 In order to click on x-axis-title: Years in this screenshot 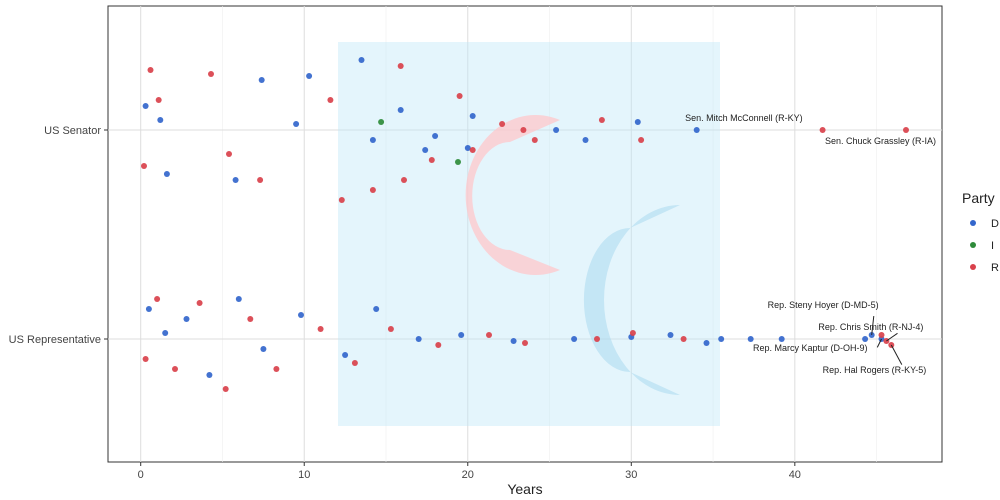, I will do `click(524, 489)`.